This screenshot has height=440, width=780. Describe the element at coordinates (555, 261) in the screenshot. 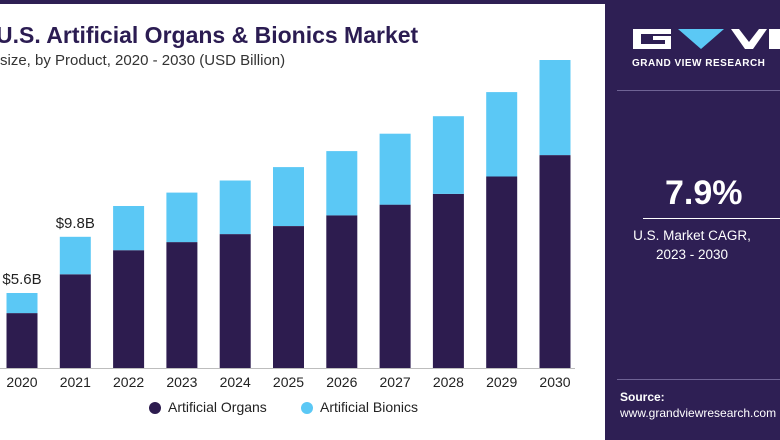

I see `bar-segment-artificial-organs-2030` at that location.